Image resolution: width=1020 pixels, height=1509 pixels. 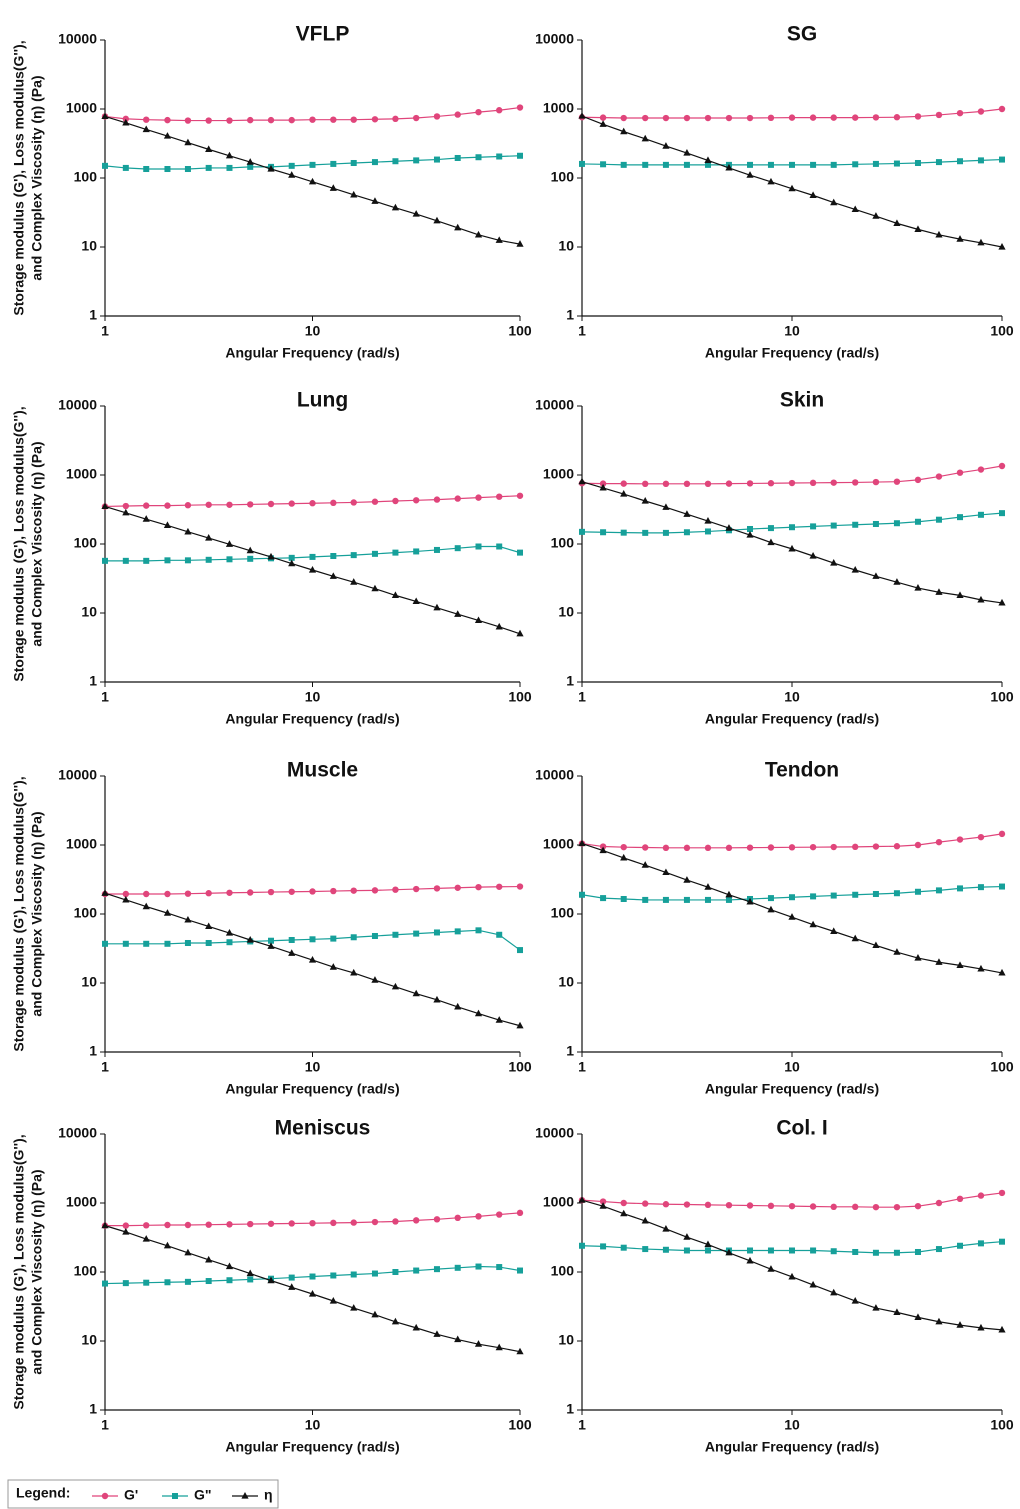 What do you see at coordinates (558, 108) in the screenshot?
I see `y-tick-label: 1000` at bounding box center [558, 108].